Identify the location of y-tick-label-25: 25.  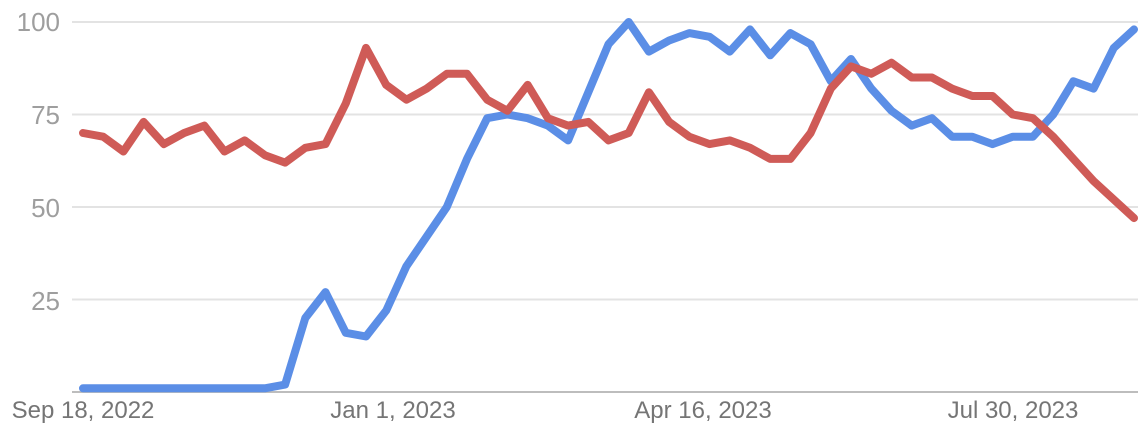
(45, 301).